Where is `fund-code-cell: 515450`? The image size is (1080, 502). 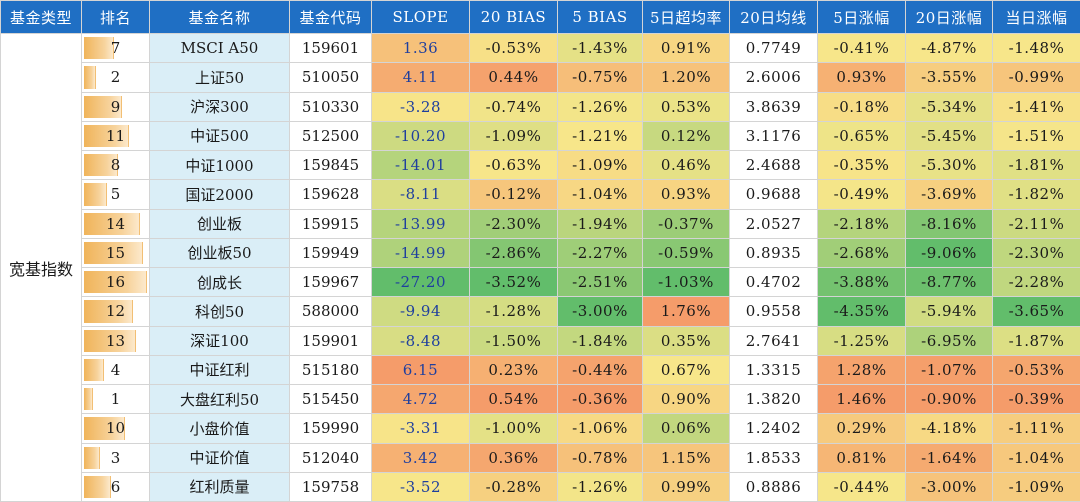
fund-code-cell: 515450 is located at coordinates (330, 399).